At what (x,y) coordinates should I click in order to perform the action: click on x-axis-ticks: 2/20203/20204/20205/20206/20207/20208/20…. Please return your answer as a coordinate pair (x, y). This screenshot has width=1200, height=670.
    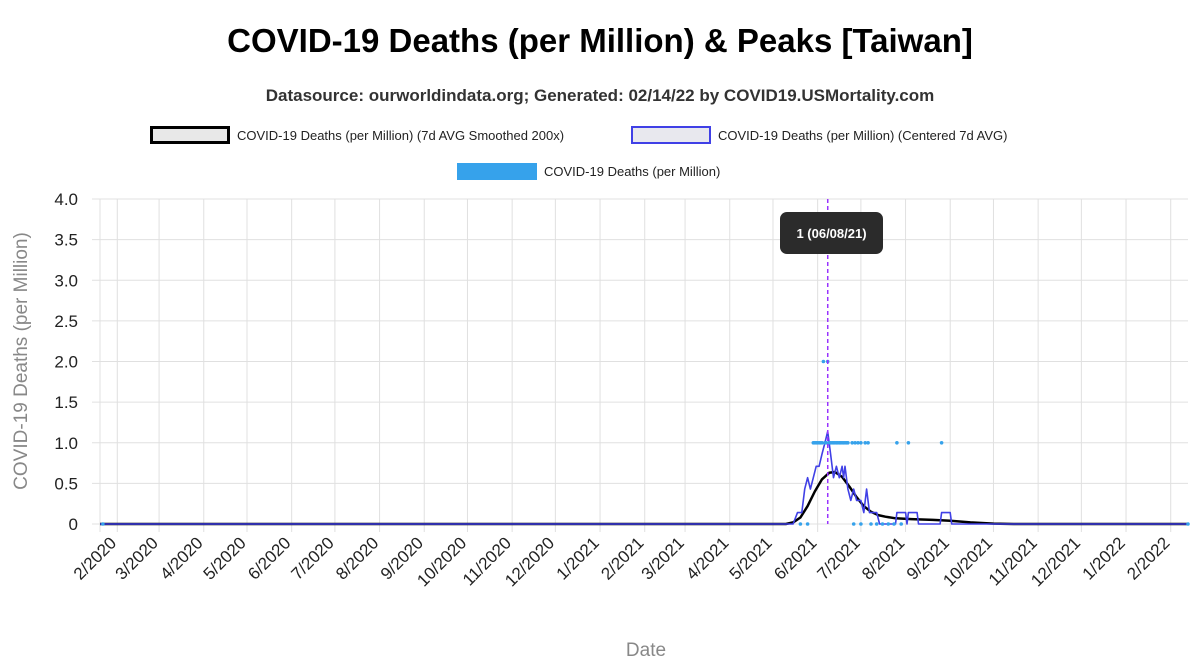
    Looking at the image, I should click on (622, 561).